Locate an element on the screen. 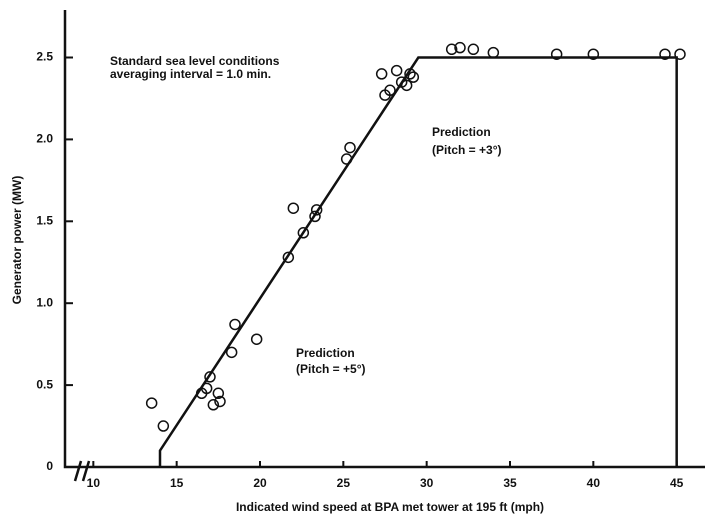 The image size is (715, 523). x-tick-label: 25 is located at coordinates (344, 483).